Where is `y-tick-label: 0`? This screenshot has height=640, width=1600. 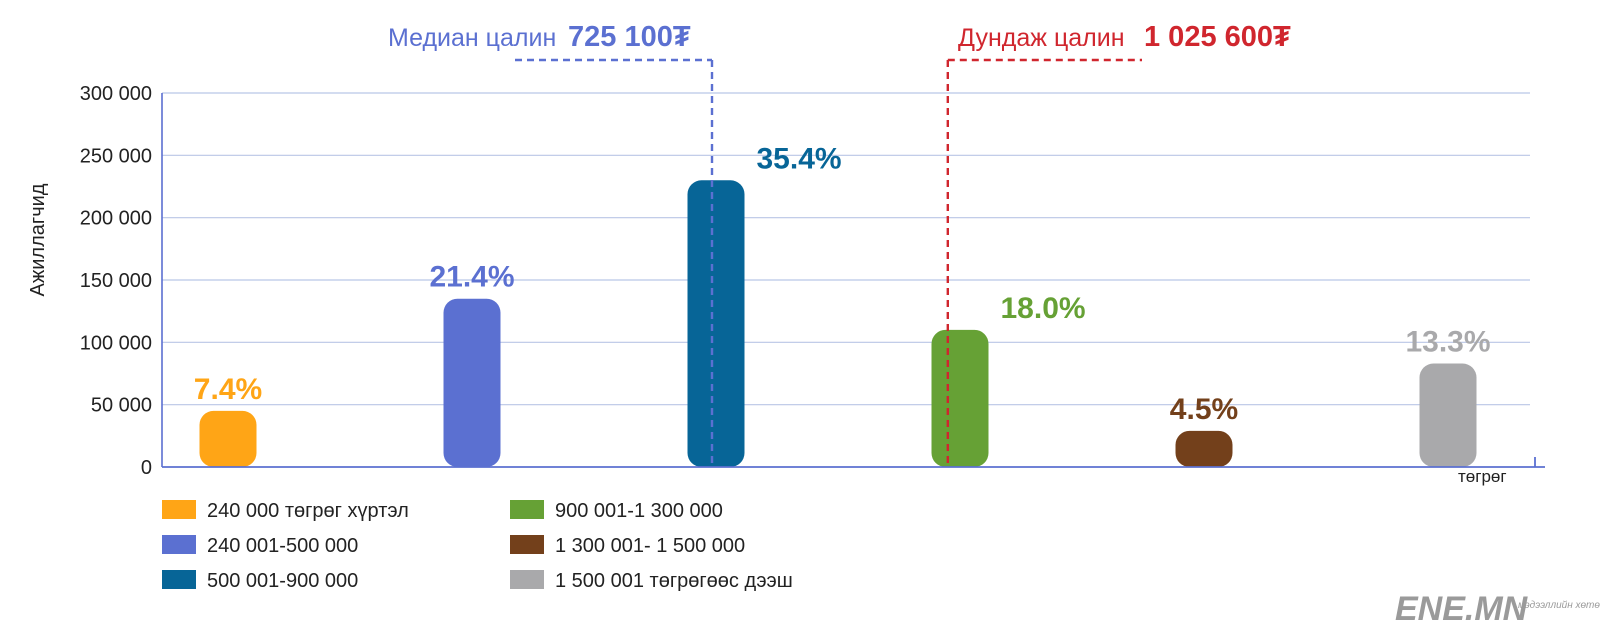 y-tick-label: 0 is located at coordinates (146, 468).